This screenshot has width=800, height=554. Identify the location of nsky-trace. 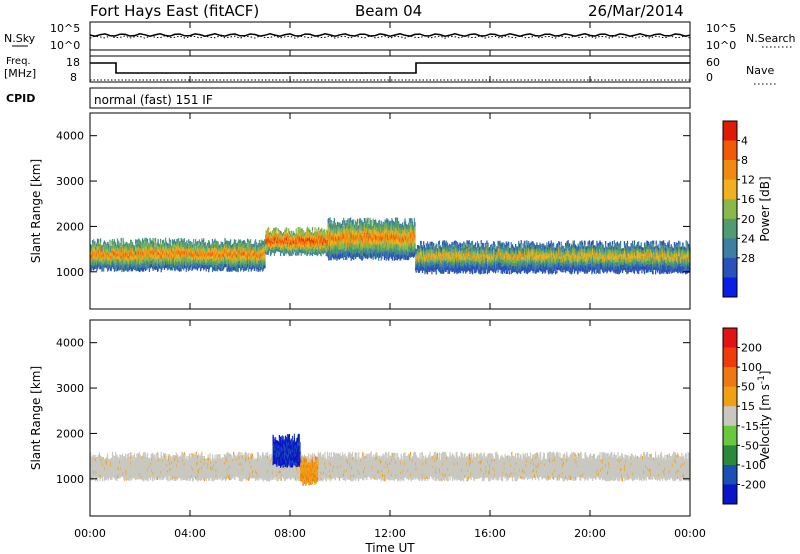
(390, 35).